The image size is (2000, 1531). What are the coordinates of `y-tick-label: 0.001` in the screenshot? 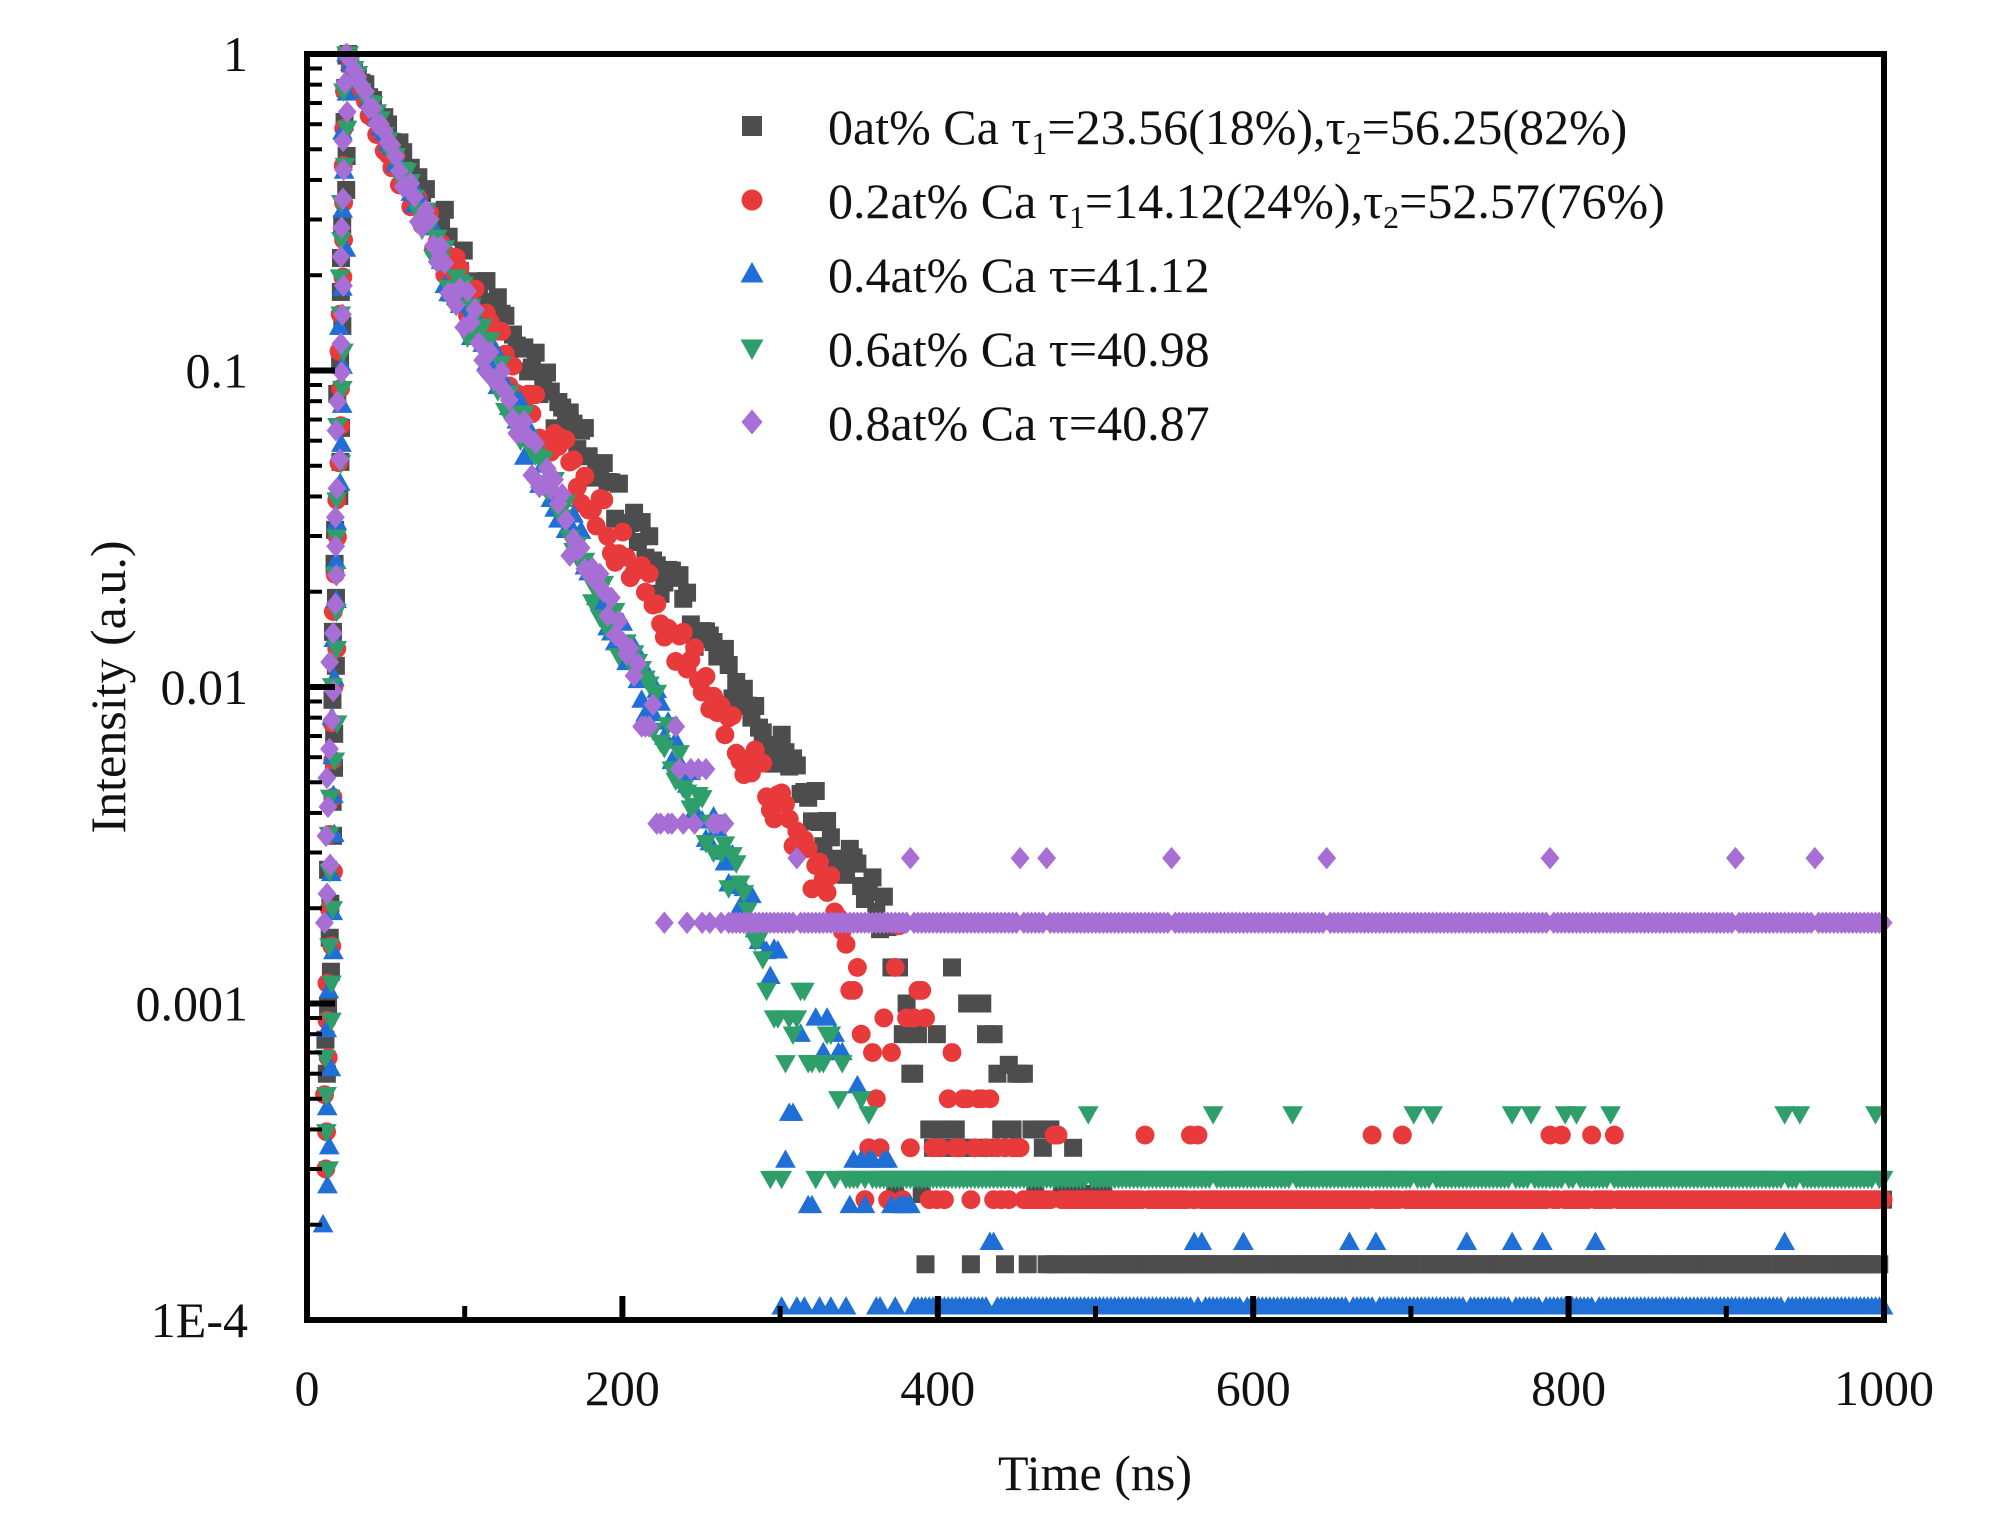 It's located at (192, 1004).